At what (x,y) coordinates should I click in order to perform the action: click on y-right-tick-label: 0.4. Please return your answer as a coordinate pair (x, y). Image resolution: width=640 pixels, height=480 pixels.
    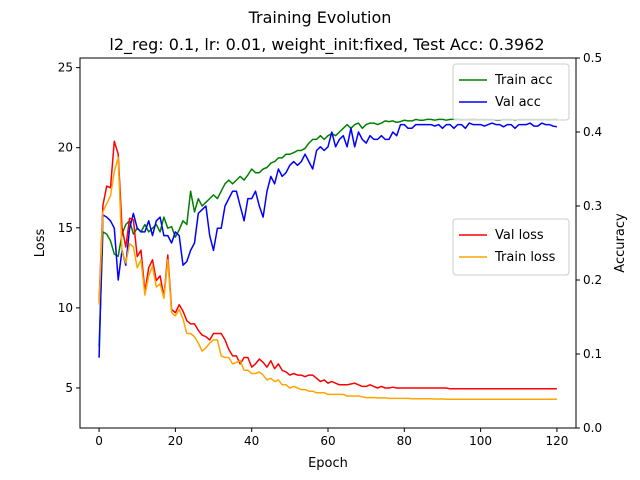
    Looking at the image, I should click on (592, 132).